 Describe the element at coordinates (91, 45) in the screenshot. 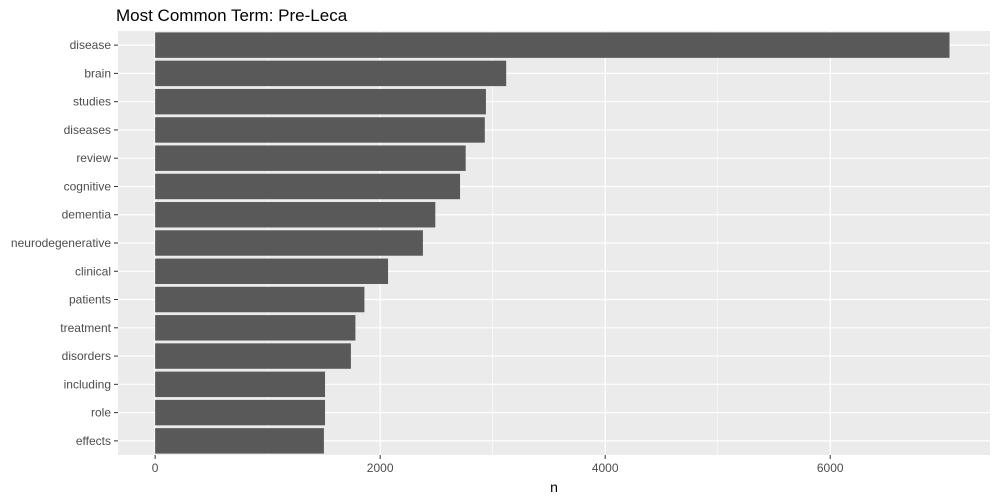

I see `y-tick-label: disease` at that location.